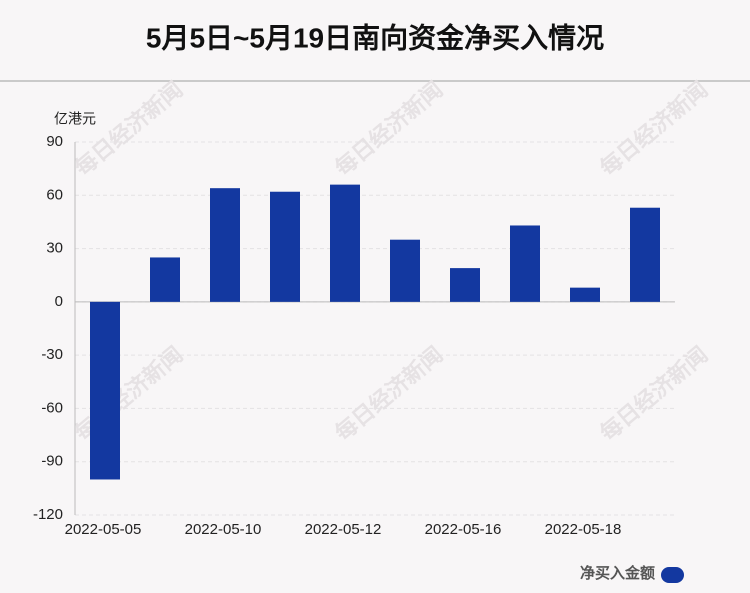 The height and width of the screenshot is (593, 750). Describe the element at coordinates (103, 529) in the screenshot. I see `x-tick-label: 2022-05-05` at that location.